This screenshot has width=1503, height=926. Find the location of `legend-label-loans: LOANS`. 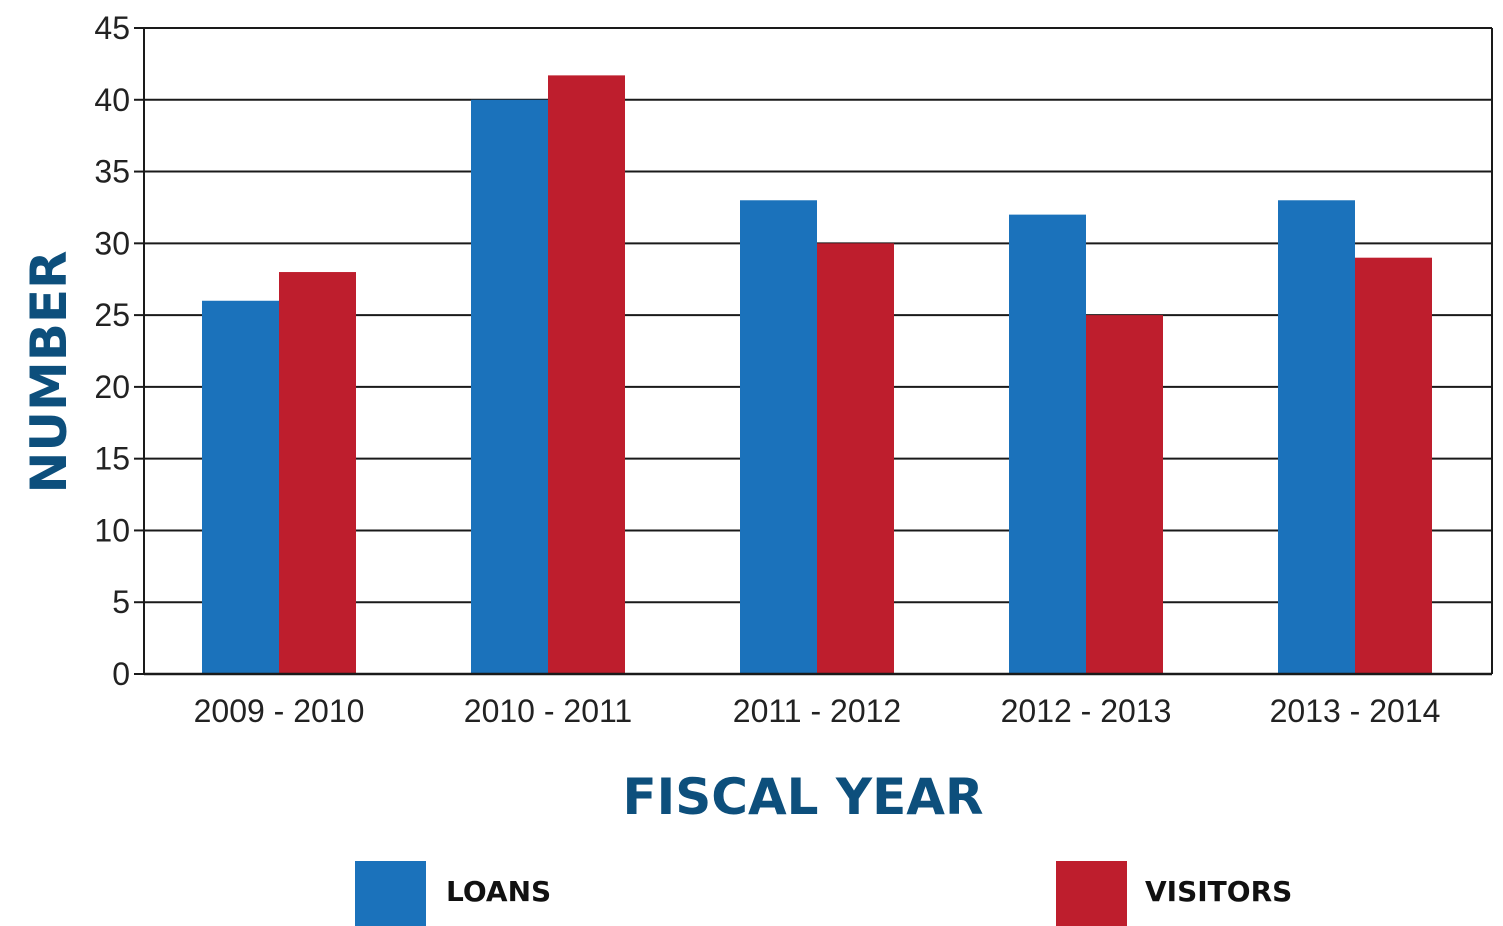

legend-label-loans: LOANS is located at coordinates (498, 891).